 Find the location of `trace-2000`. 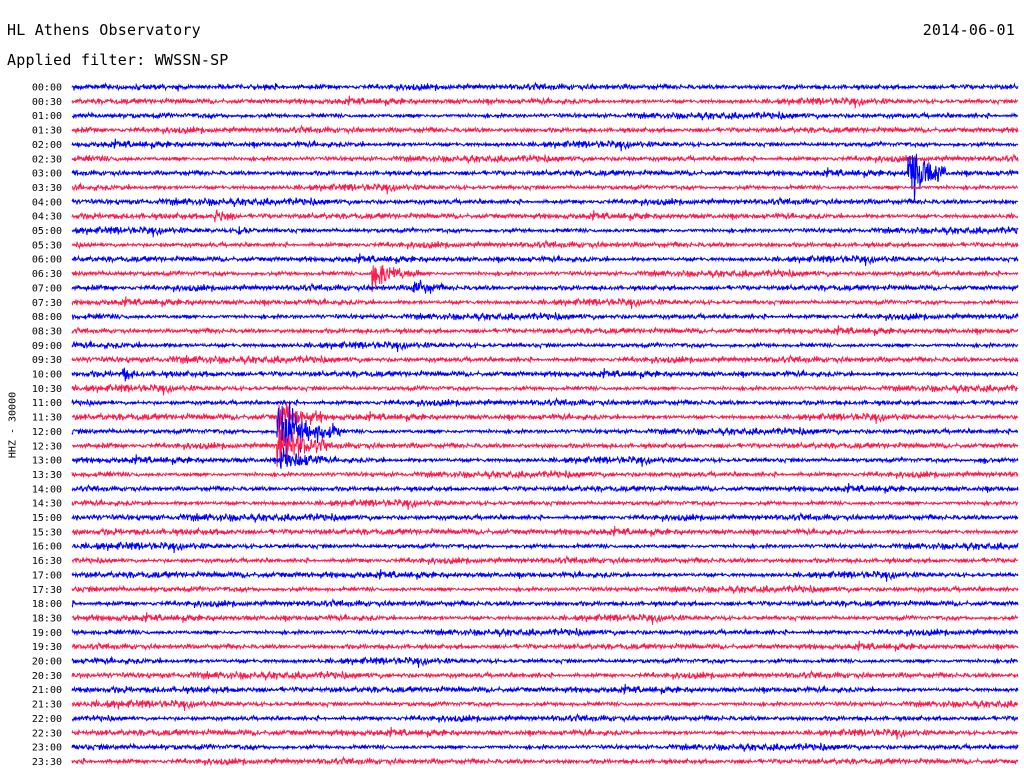

trace-2000 is located at coordinates (545, 661).